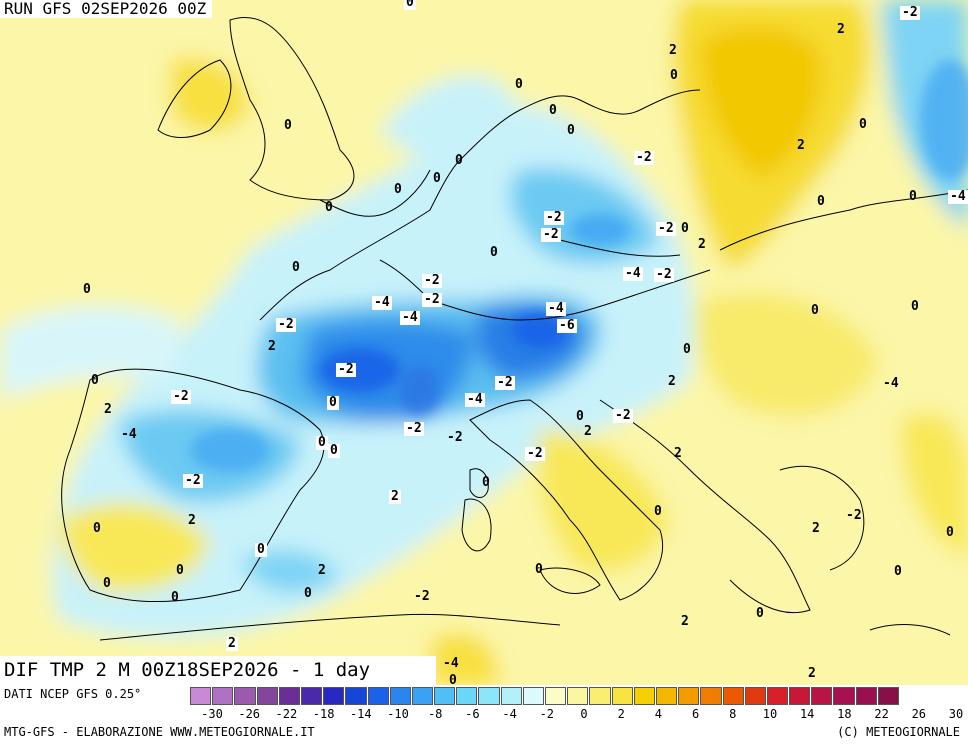  I want to click on color-scale-tick-label: 26, so click(919, 714).